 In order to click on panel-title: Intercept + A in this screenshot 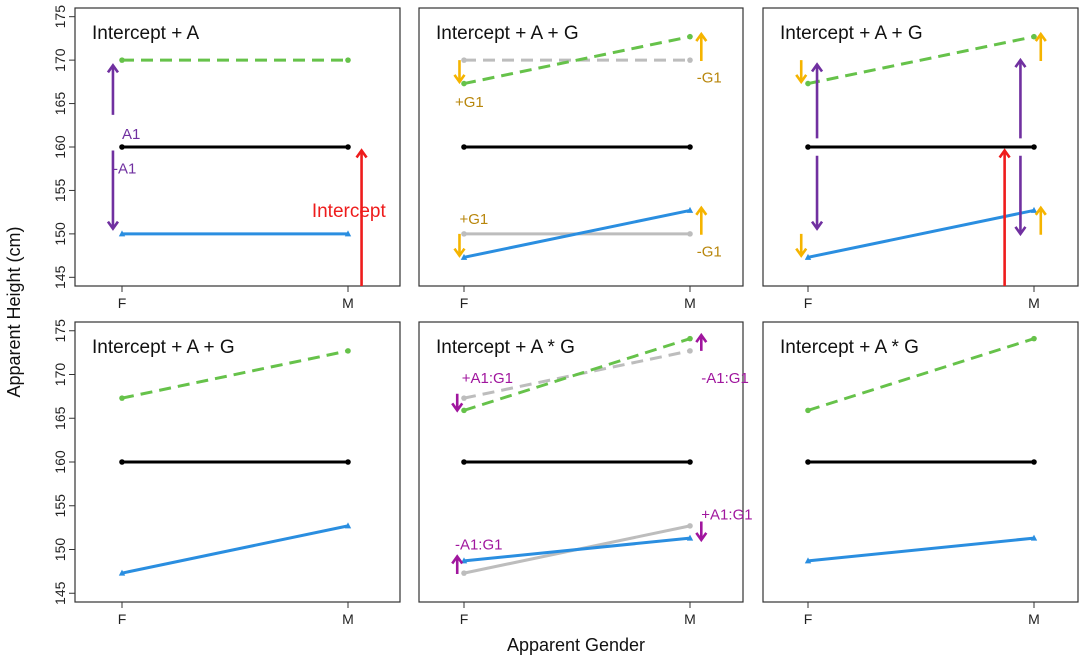, I will do `click(146, 33)`.